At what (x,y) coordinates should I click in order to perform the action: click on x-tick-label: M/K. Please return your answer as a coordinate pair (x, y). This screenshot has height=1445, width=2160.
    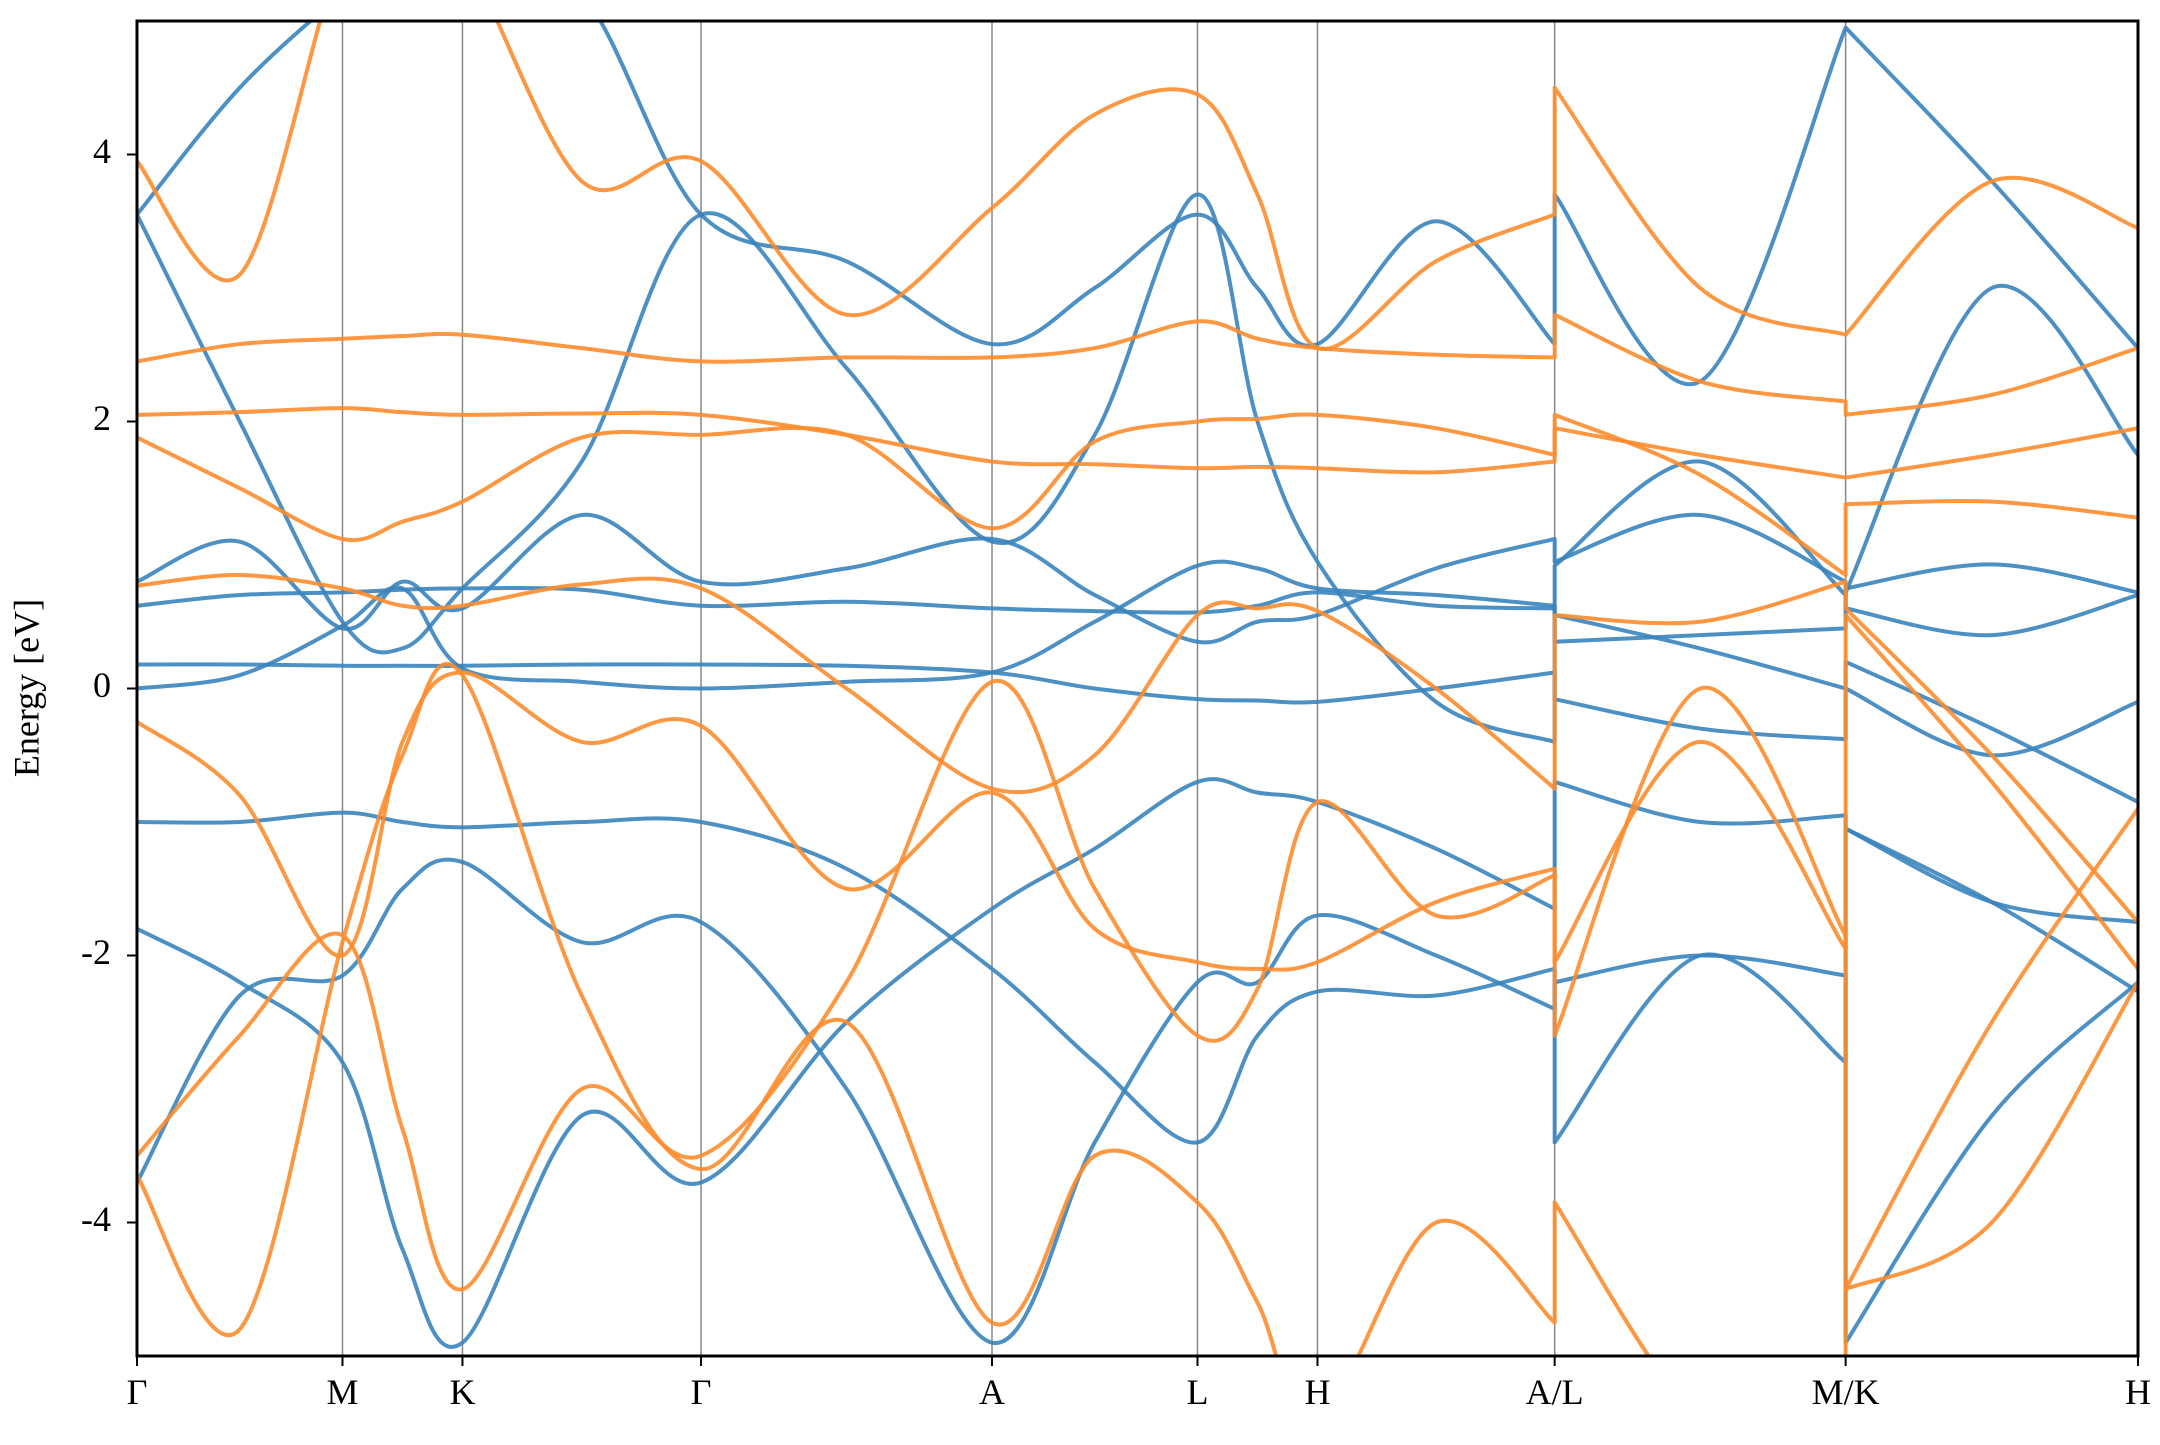
    Looking at the image, I should click on (1846, 1392).